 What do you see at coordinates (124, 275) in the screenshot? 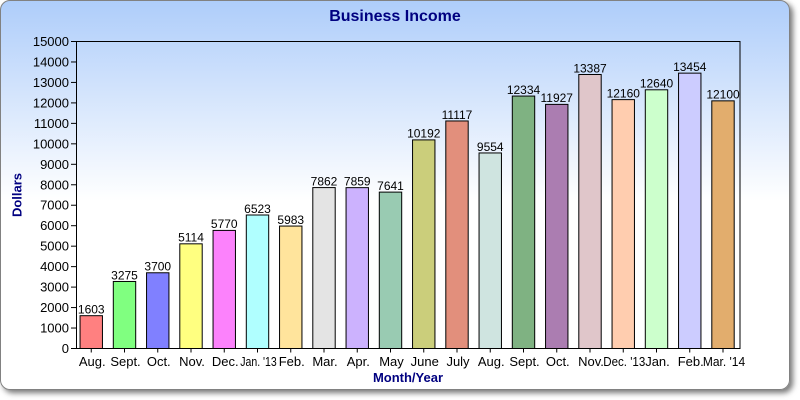
I see `svg-text: 3275` at bounding box center [124, 275].